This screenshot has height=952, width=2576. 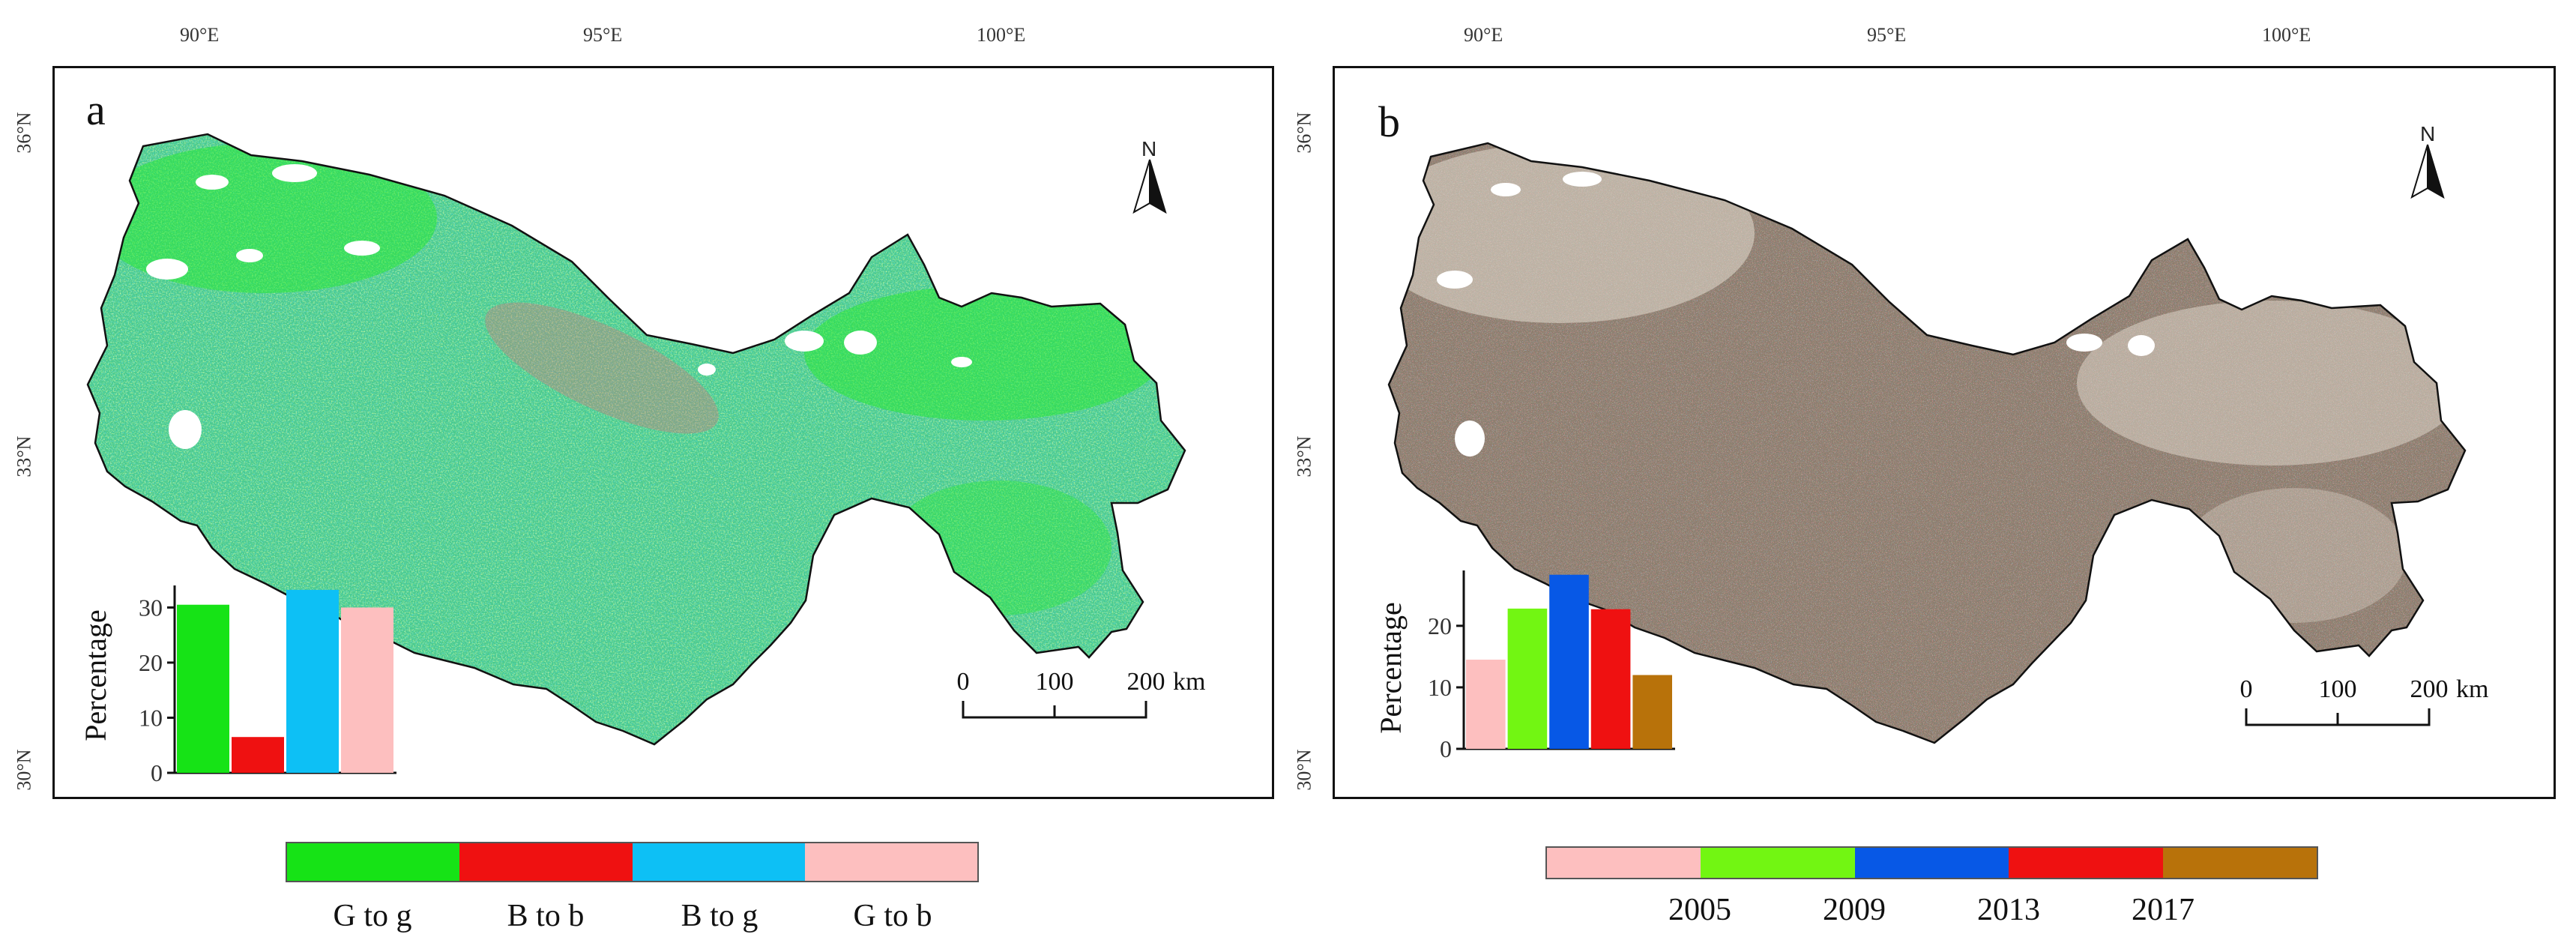 I want to click on legend-swatch-2009, so click(x=1932, y=863).